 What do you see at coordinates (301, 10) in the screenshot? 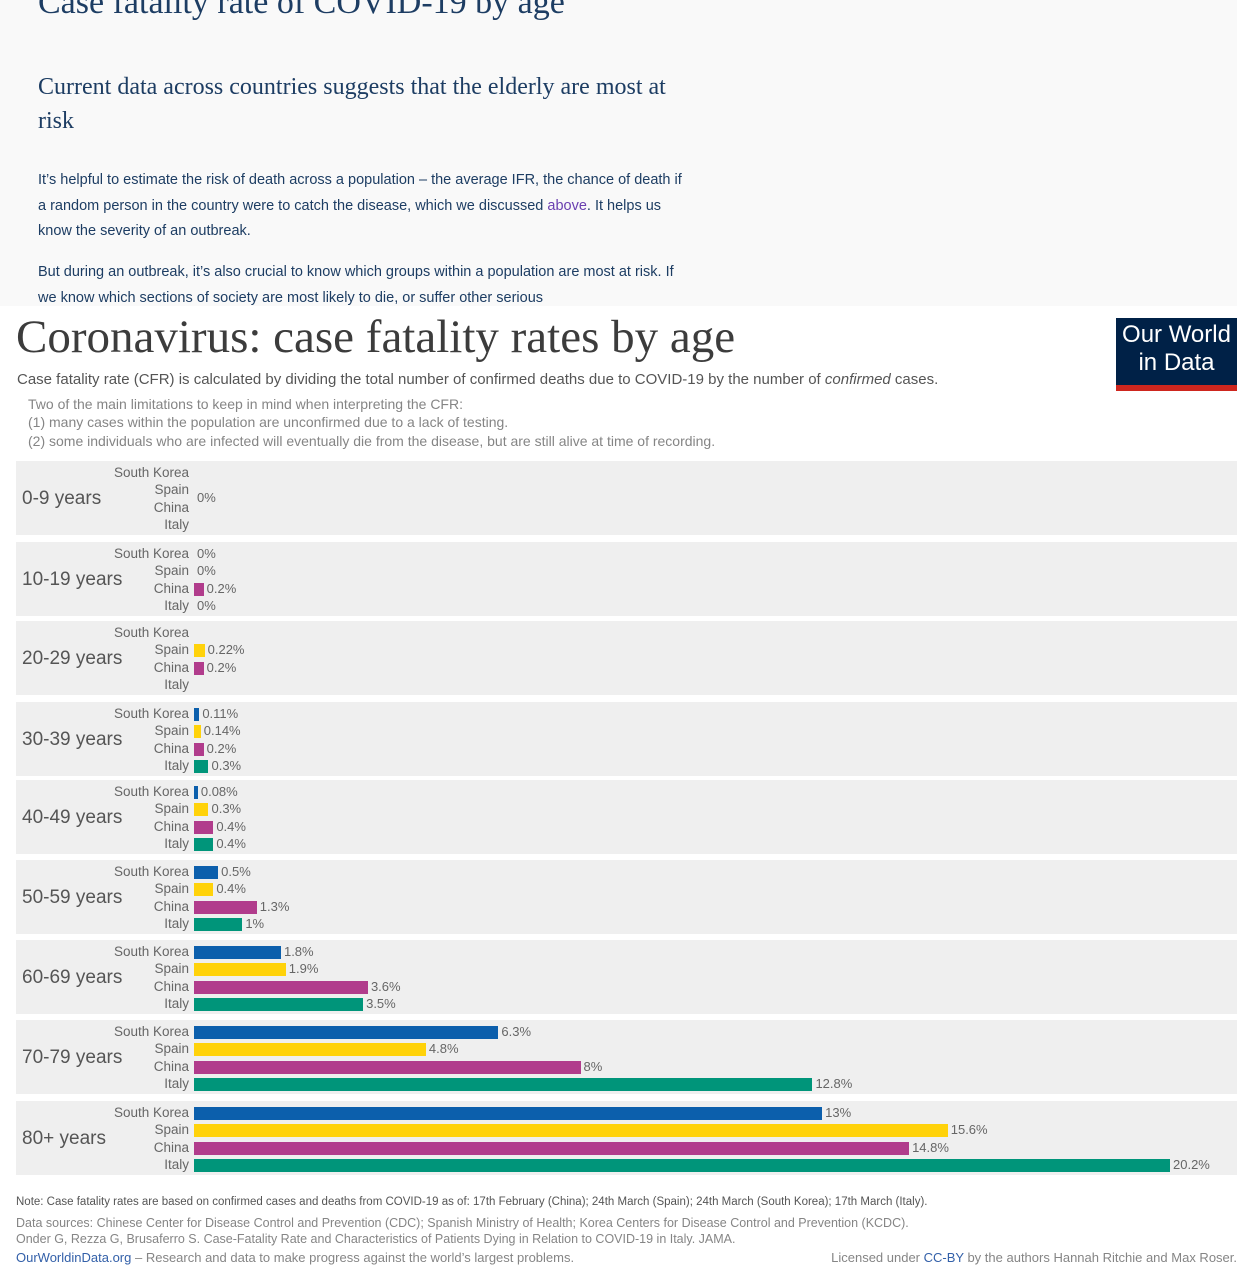
I see `article-heading: Case fatality rate of COVID-19 by age` at bounding box center [301, 10].